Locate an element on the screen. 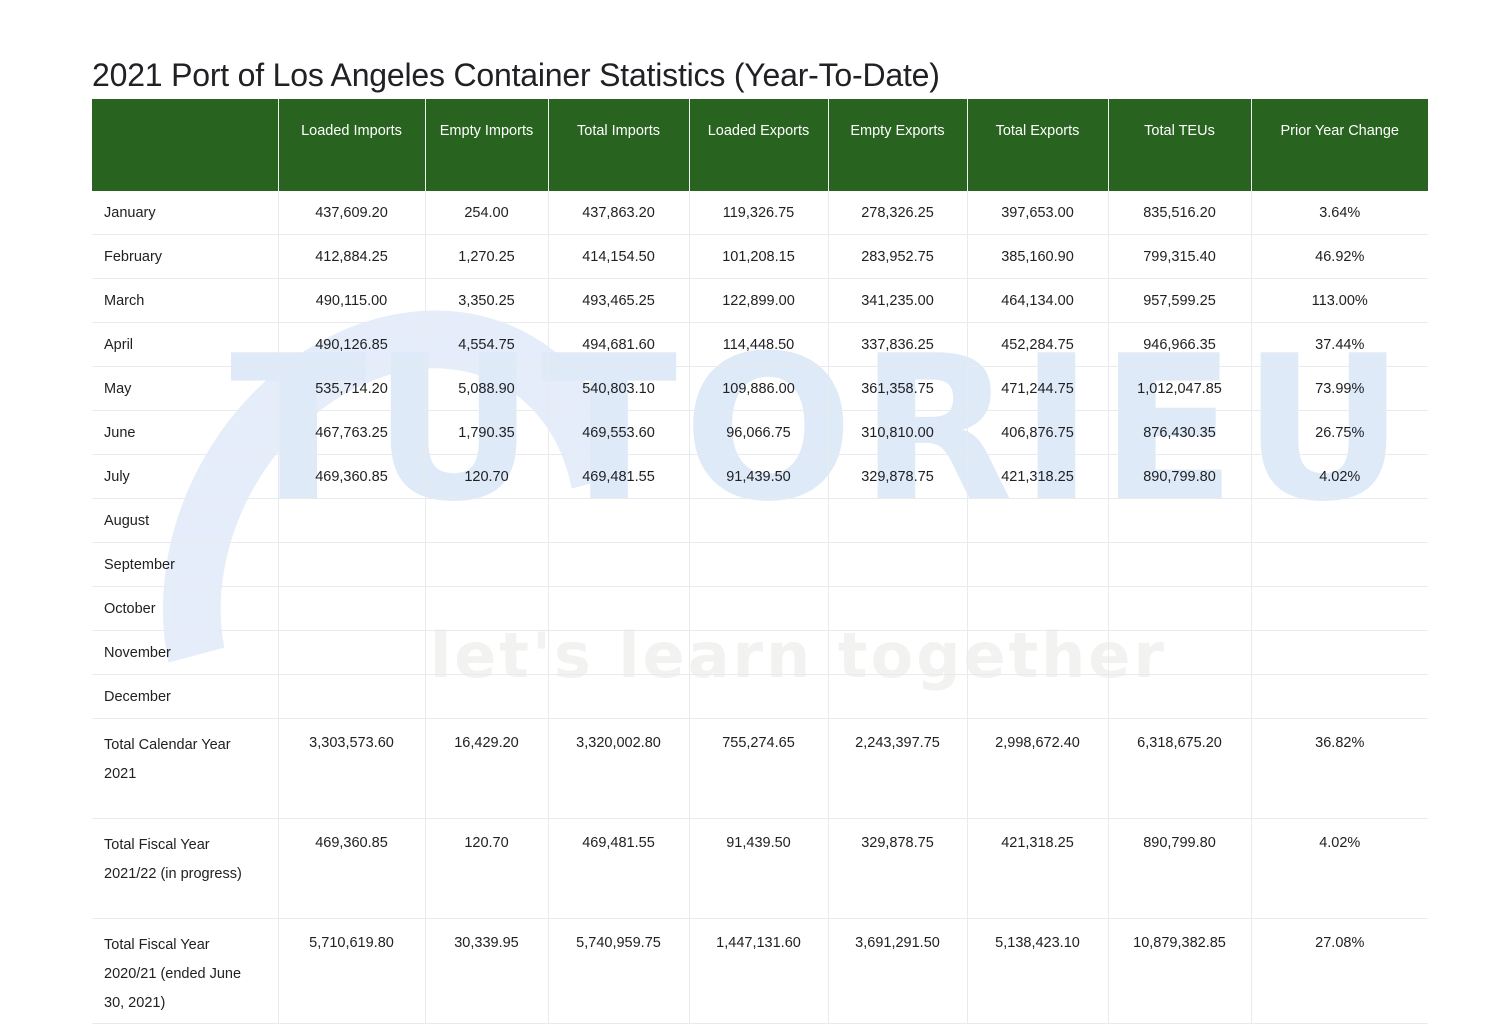 The height and width of the screenshot is (1024, 1500). table-cell: 254.00 is located at coordinates (487, 213).